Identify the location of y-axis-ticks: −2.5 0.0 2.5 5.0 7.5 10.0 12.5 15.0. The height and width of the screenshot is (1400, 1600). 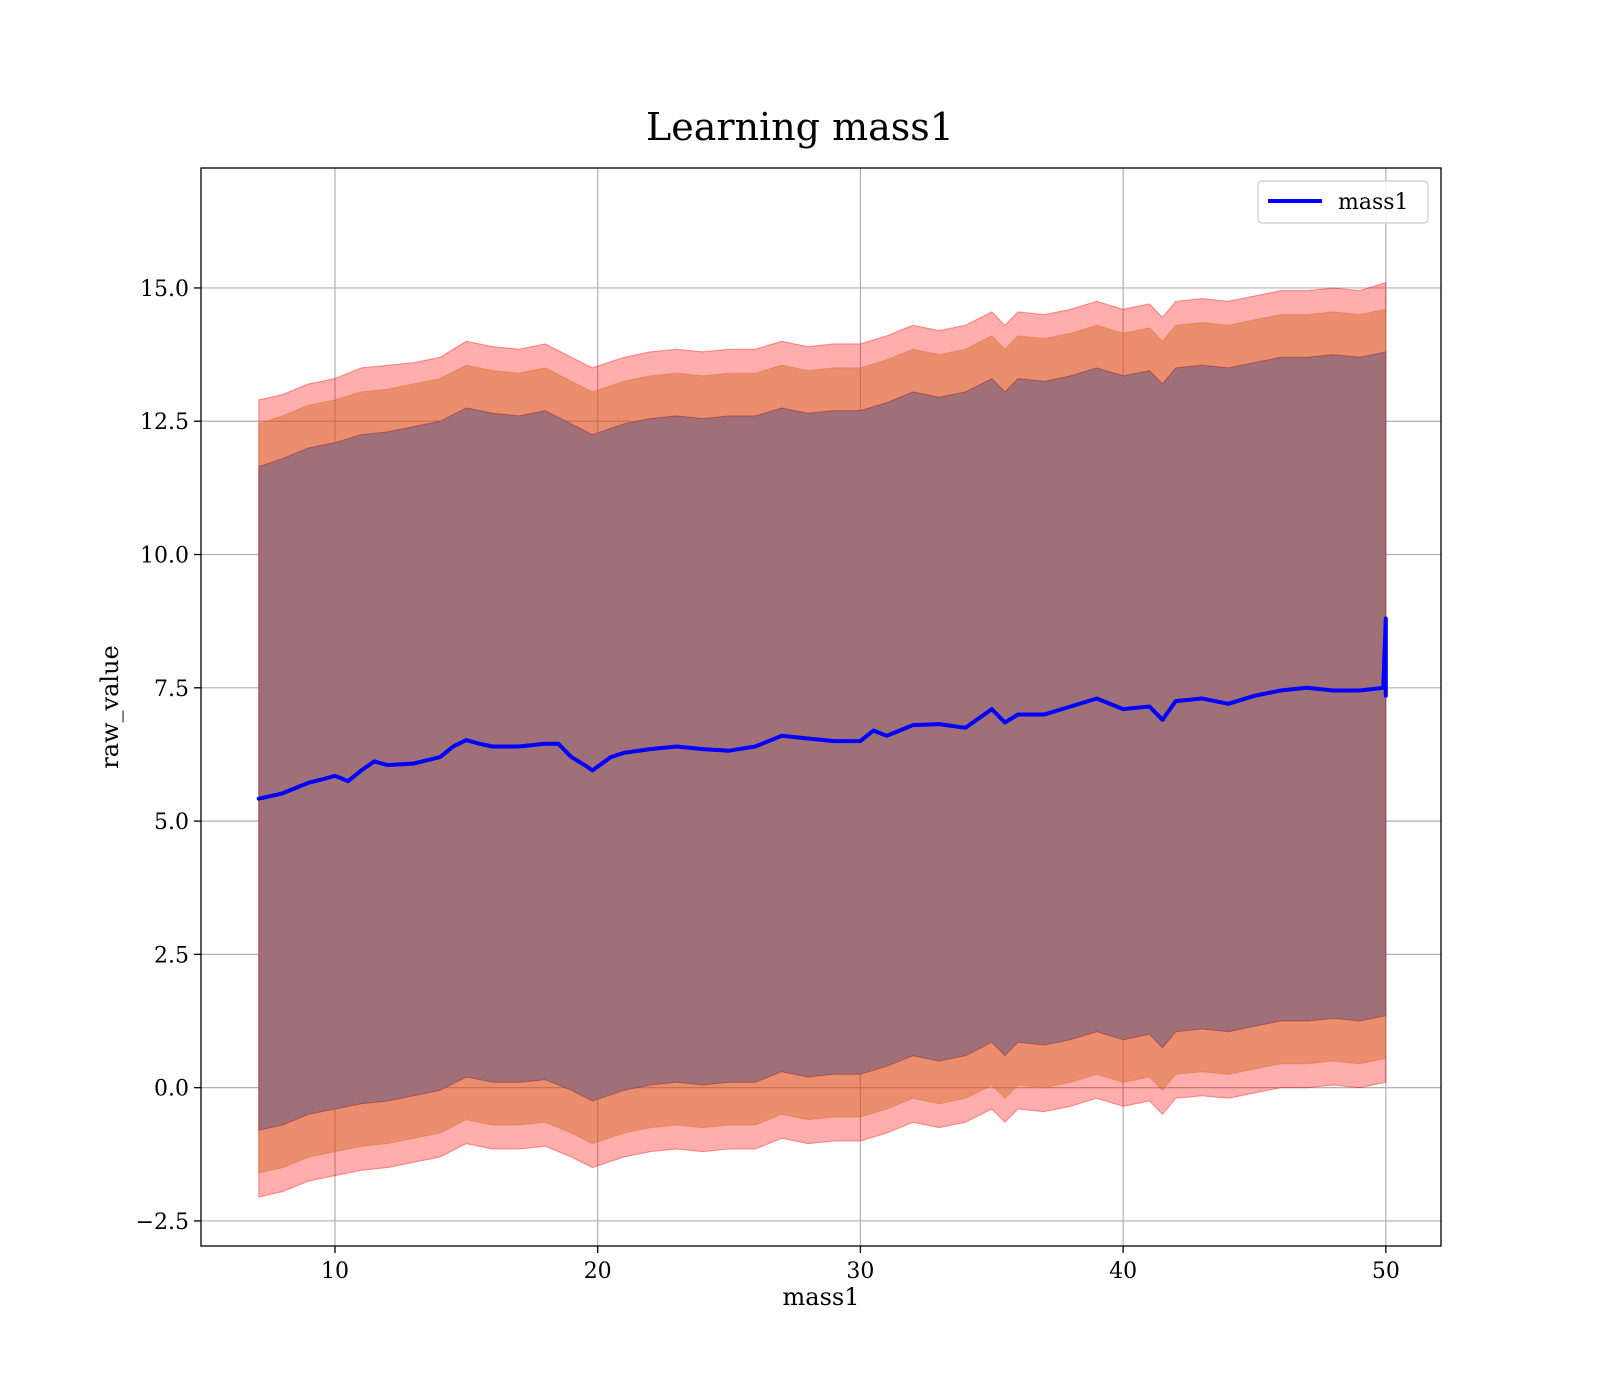
(168, 756).